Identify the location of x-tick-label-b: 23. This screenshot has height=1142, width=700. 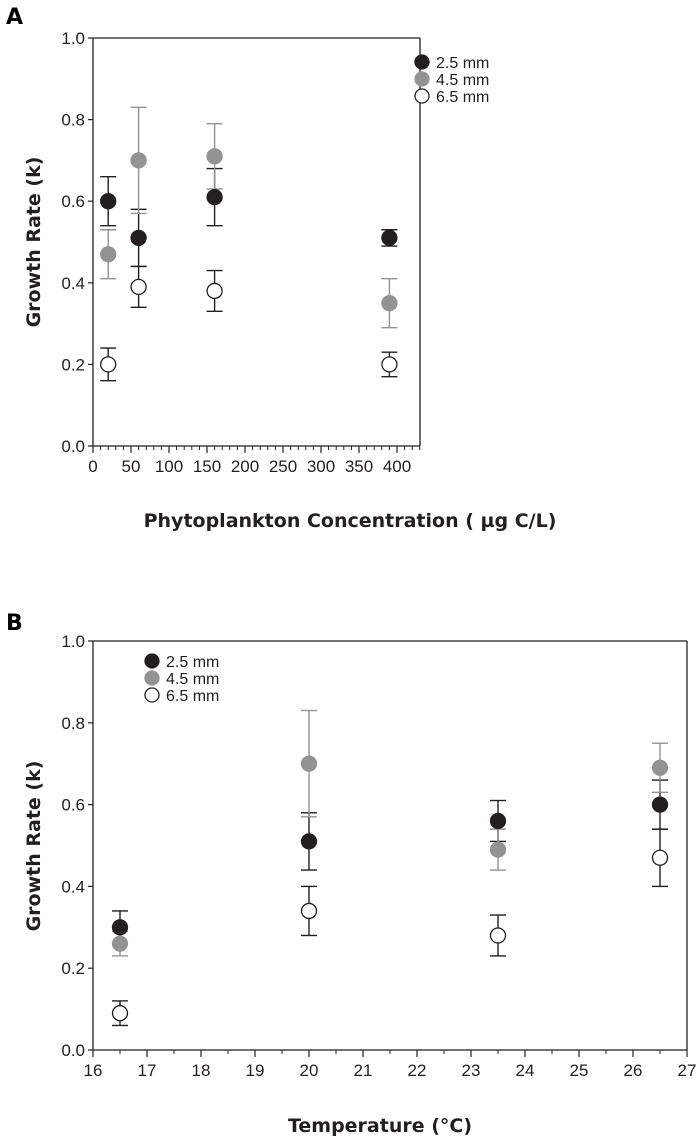
(471, 1070).